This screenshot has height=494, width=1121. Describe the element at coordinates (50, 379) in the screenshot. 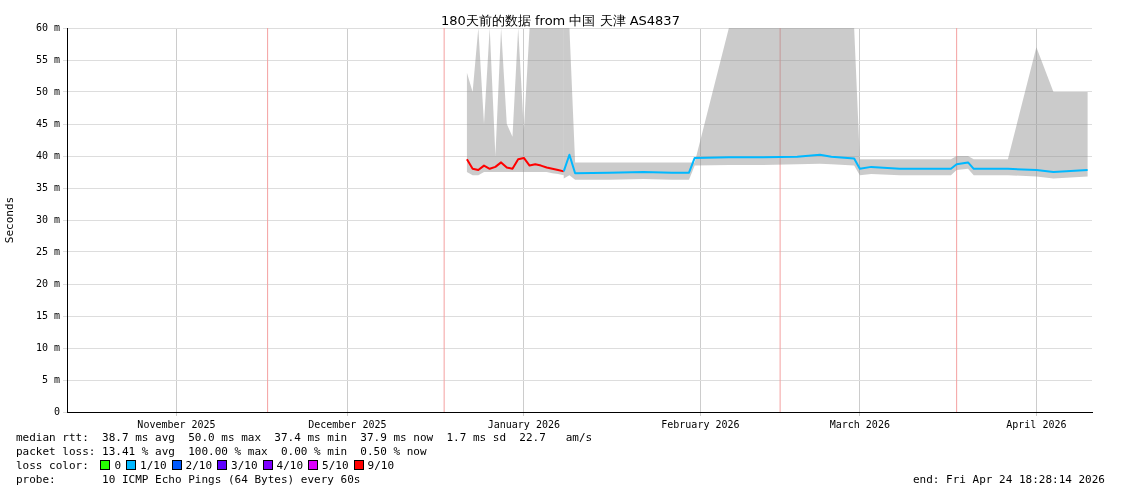

I see `y-tick-label: 5 m` at that location.